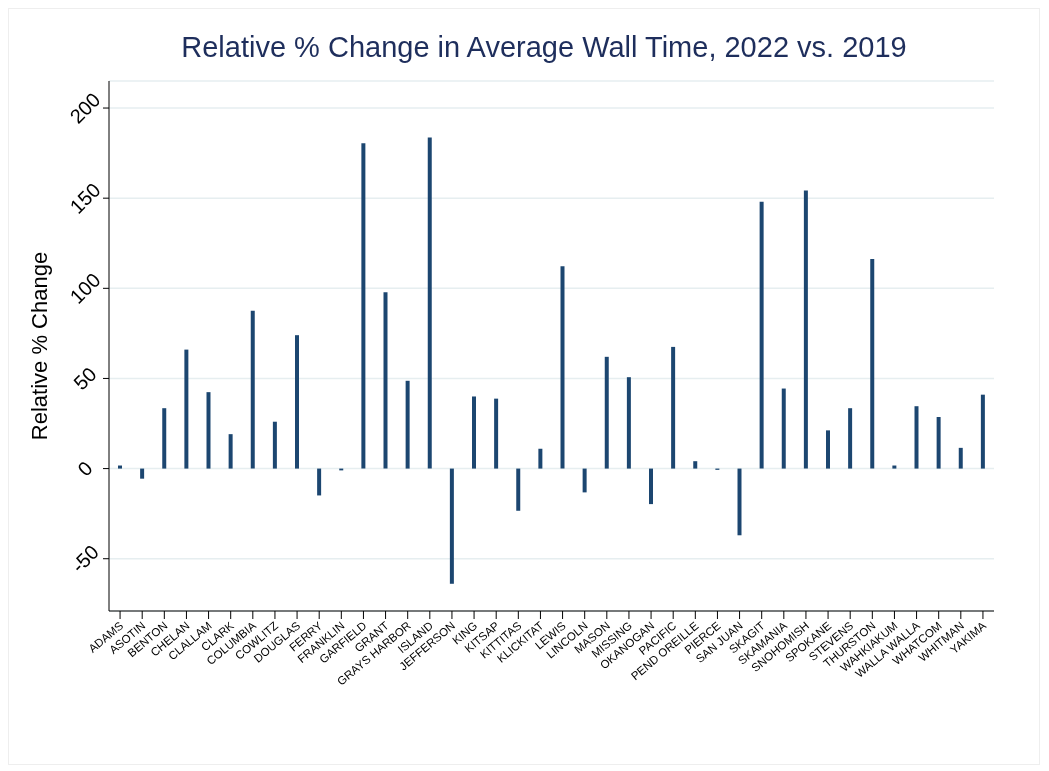 This screenshot has width=1049, height=771. I want to click on y-tick-label: 50, so click(85, 378).